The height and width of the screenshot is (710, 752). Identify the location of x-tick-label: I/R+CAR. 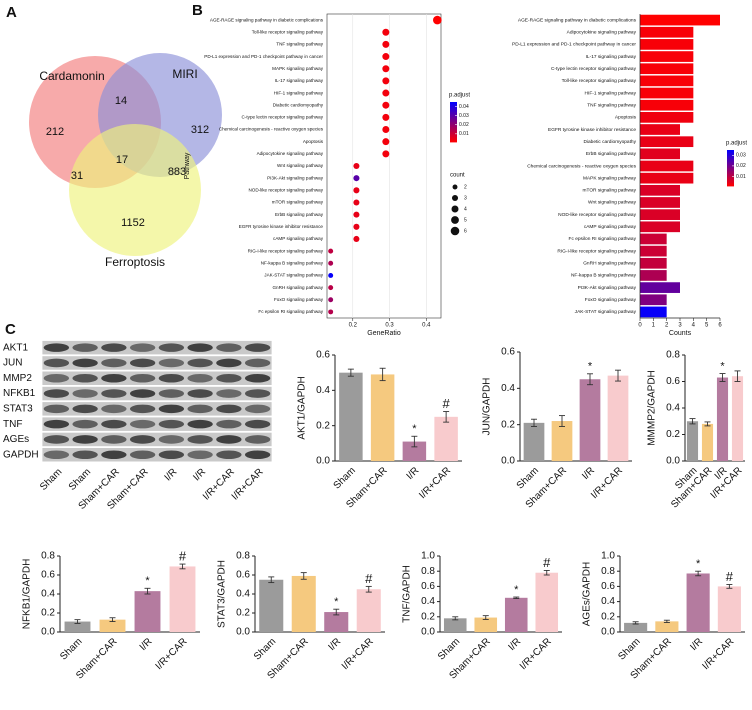
(172, 654).